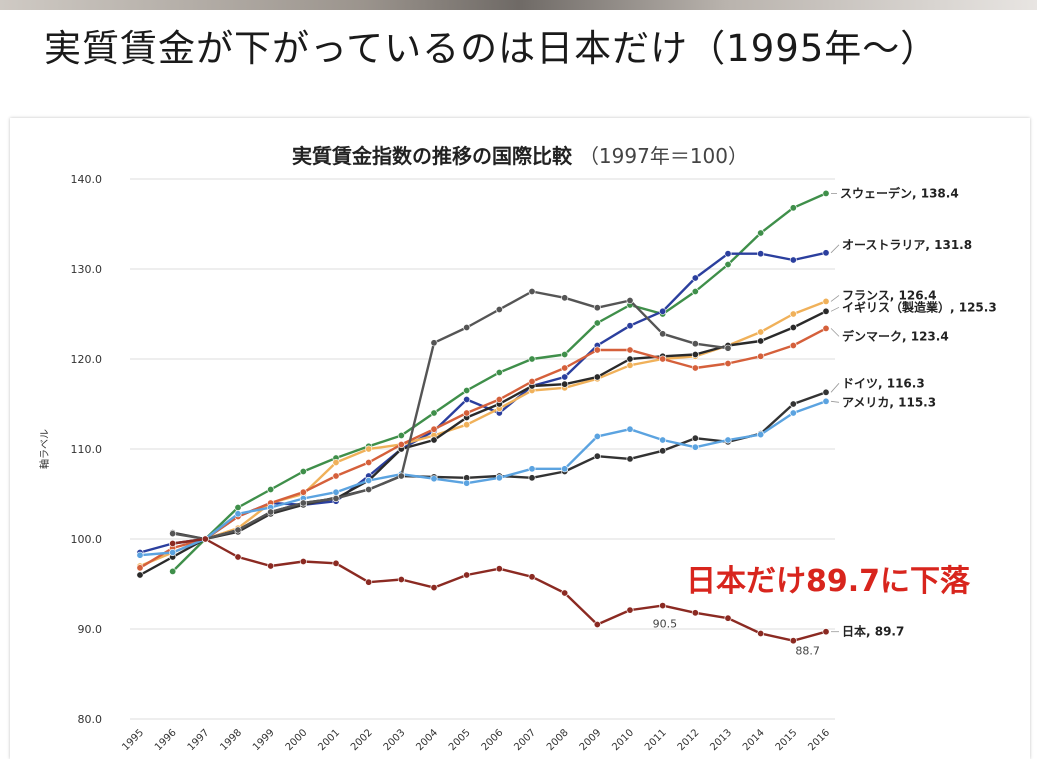  Describe the element at coordinates (656, 740) in the screenshot. I see `x-tick-label: 2011` at that location.